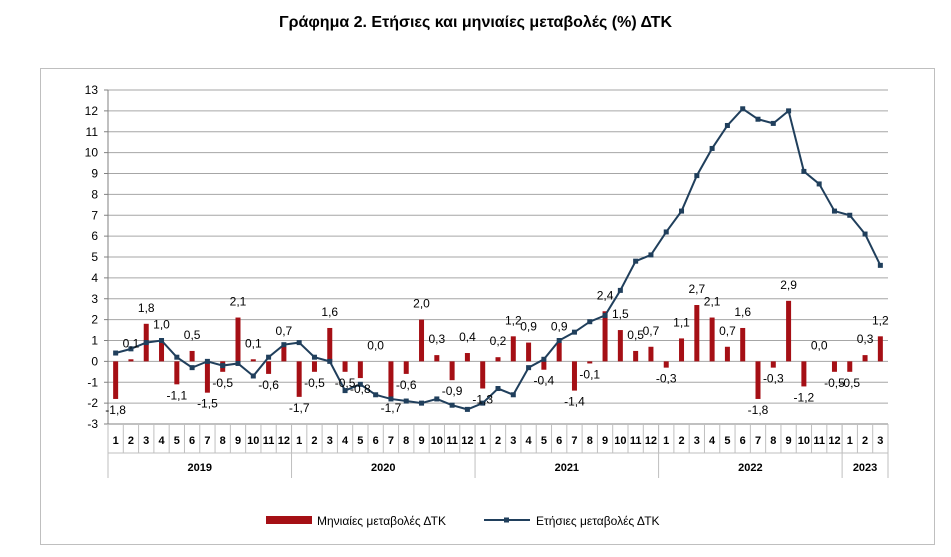 This screenshot has width=951, height=557. What do you see at coordinates (574, 402) in the screenshot?
I see `bar-data-label: -1,4` at bounding box center [574, 402].